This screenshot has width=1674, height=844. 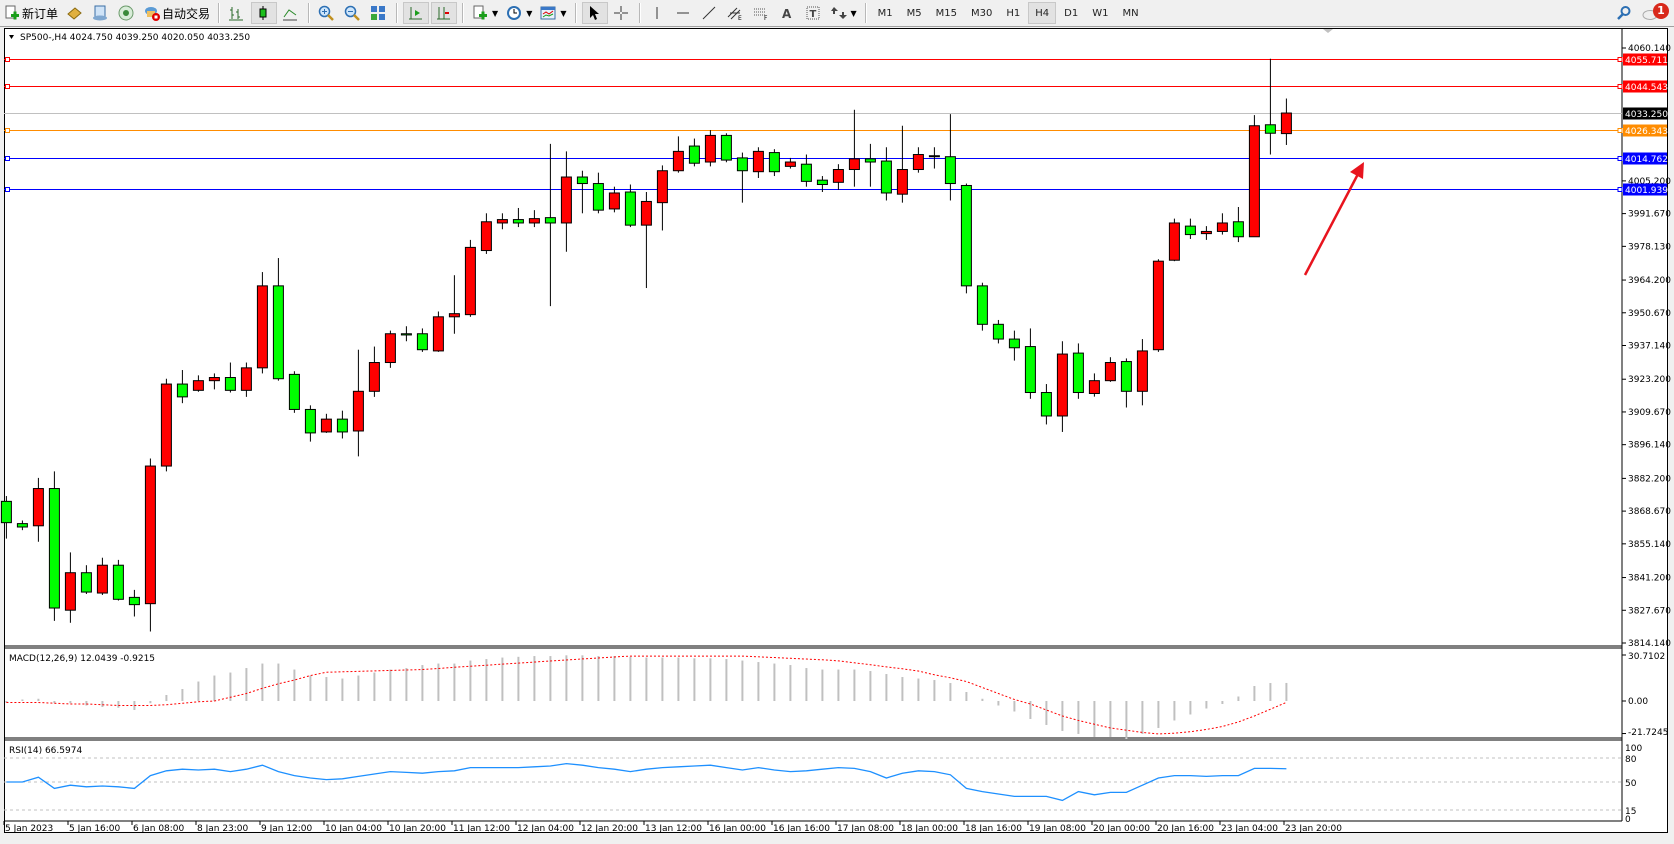 What do you see at coordinates (553, 13) in the screenshot?
I see `templates-button: ▼` at bounding box center [553, 13].